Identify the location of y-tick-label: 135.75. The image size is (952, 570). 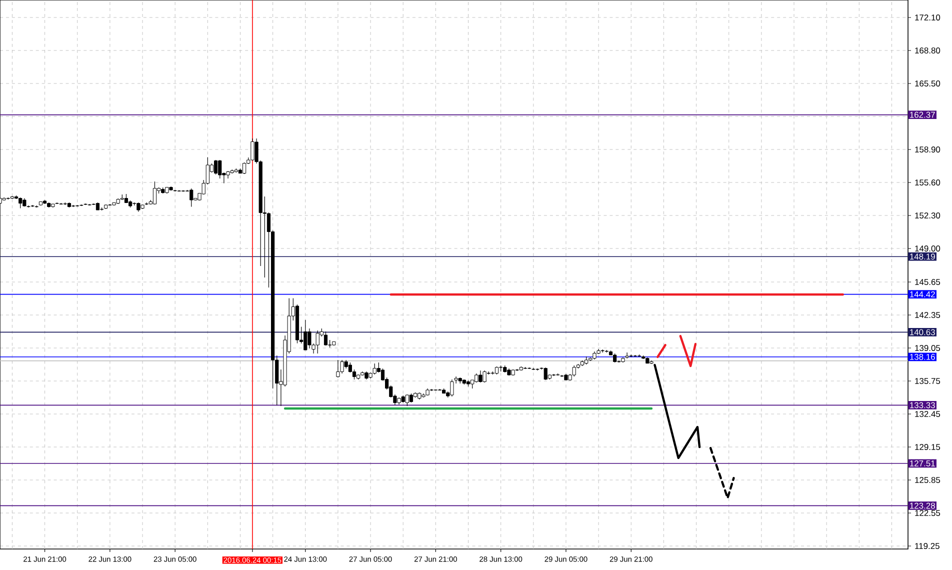
(927, 381).